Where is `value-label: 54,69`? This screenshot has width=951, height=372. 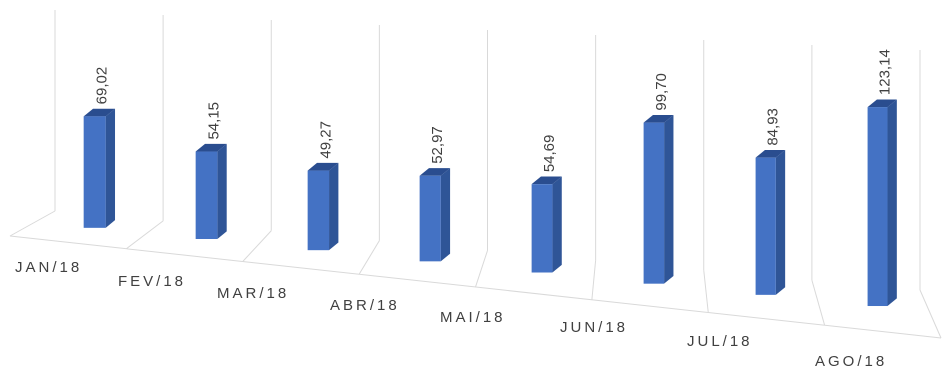 value-label: 54,69 is located at coordinates (549, 154).